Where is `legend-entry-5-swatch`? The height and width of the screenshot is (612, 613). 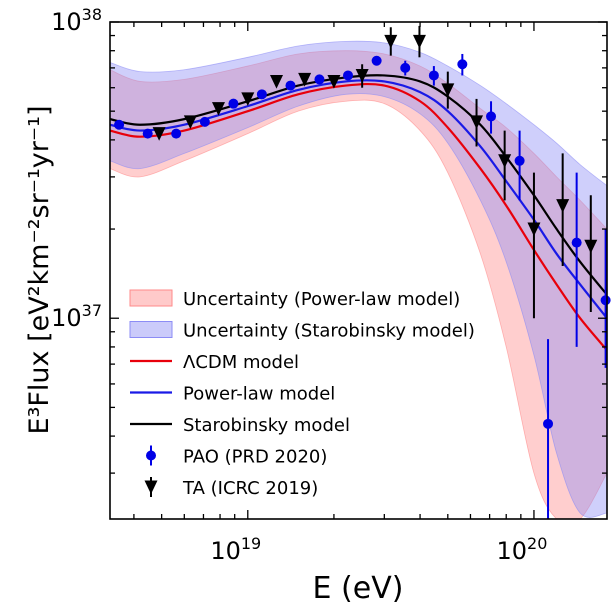
legend-entry-5-swatch is located at coordinates (151, 455).